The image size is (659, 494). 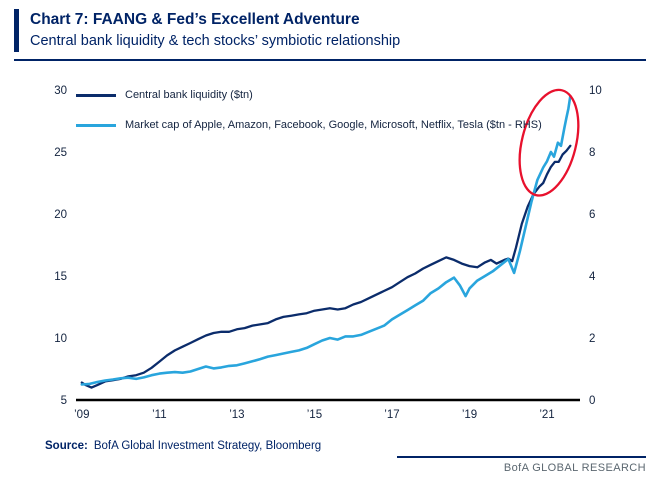 What do you see at coordinates (236, 415) in the screenshot?
I see `x-axis-tick-label: ’13` at bounding box center [236, 415].